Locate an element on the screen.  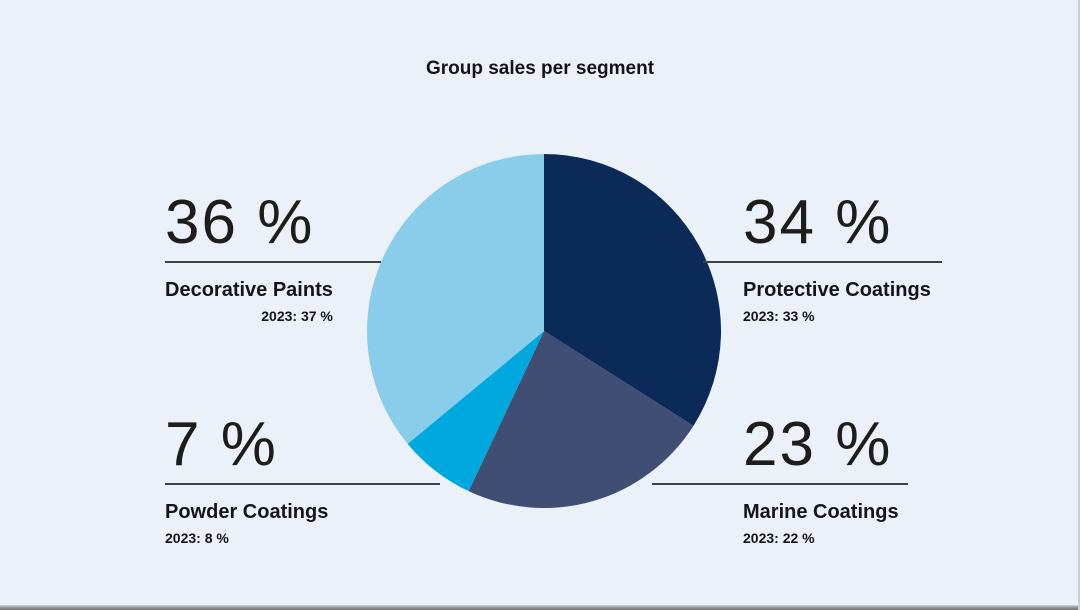
segment-name: Marine Coatings is located at coordinates (821, 512).